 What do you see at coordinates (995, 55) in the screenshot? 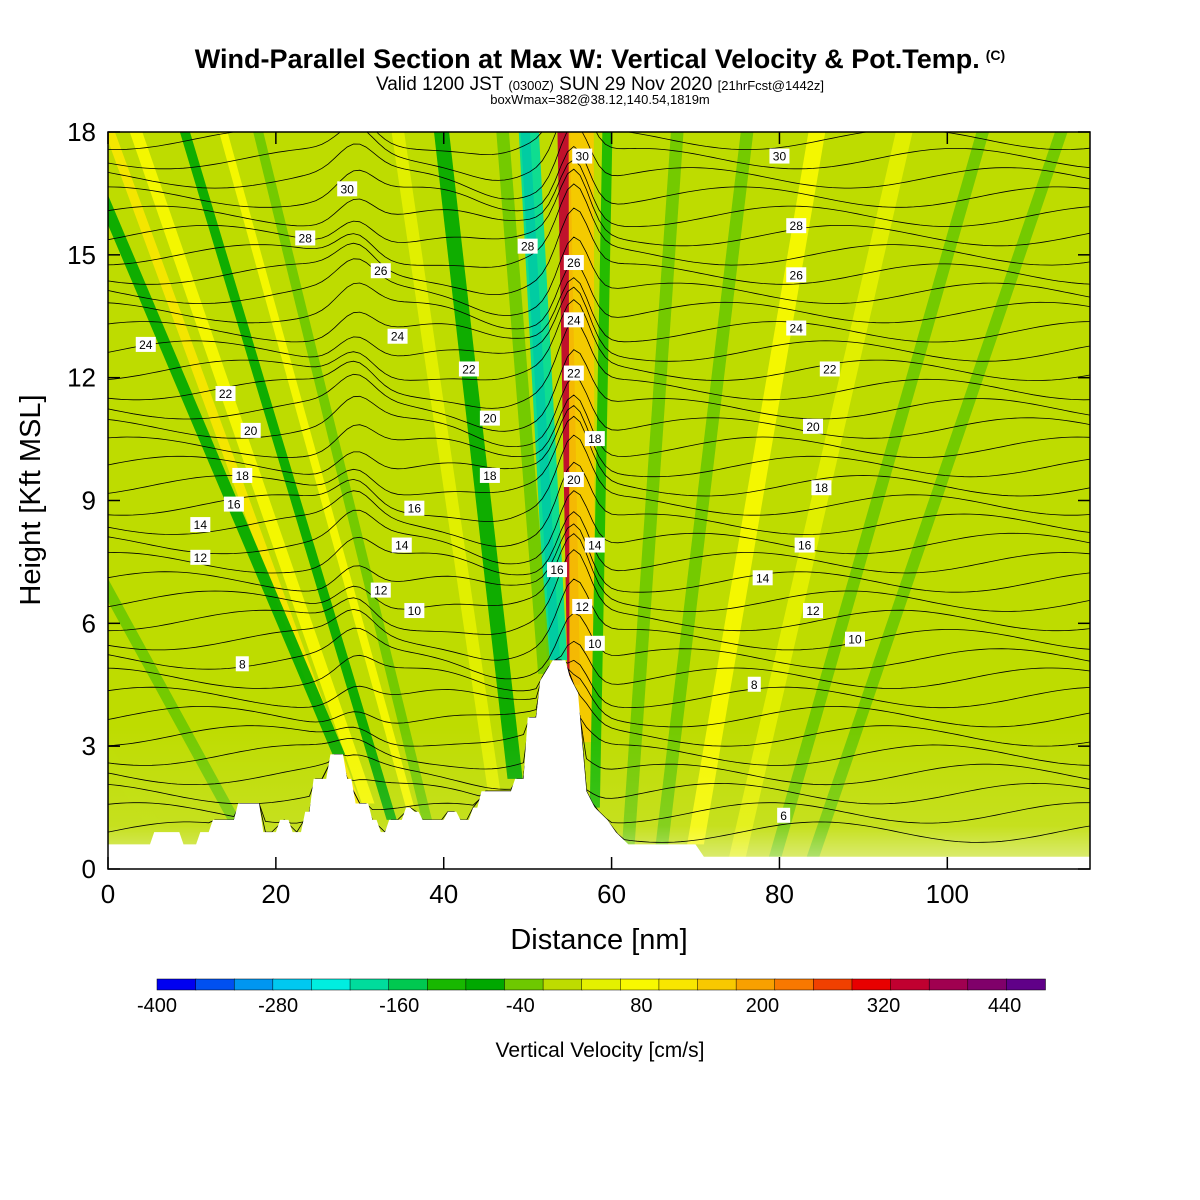
I see `copyright-mark: (C)` at bounding box center [995, 55].